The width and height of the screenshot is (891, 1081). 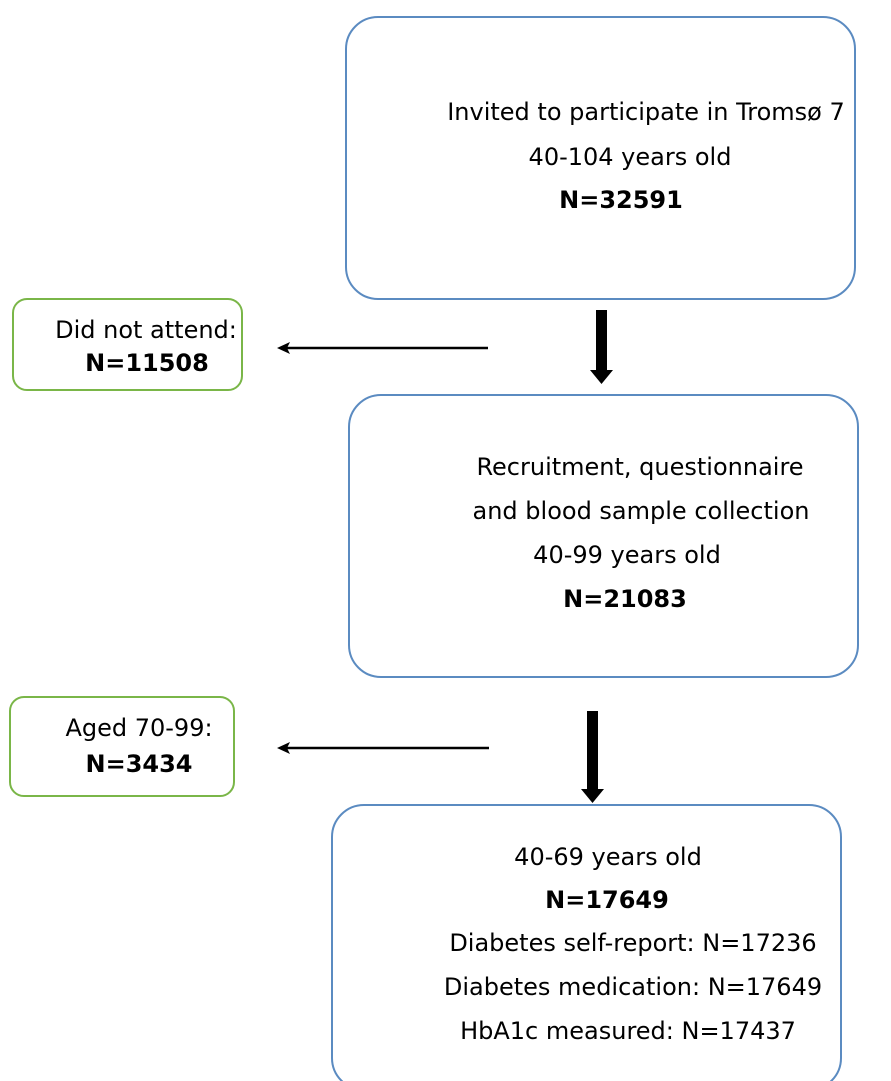 I want to click on node-text: Invited to participate in Tromsø 7, so click(x=646, y=112).